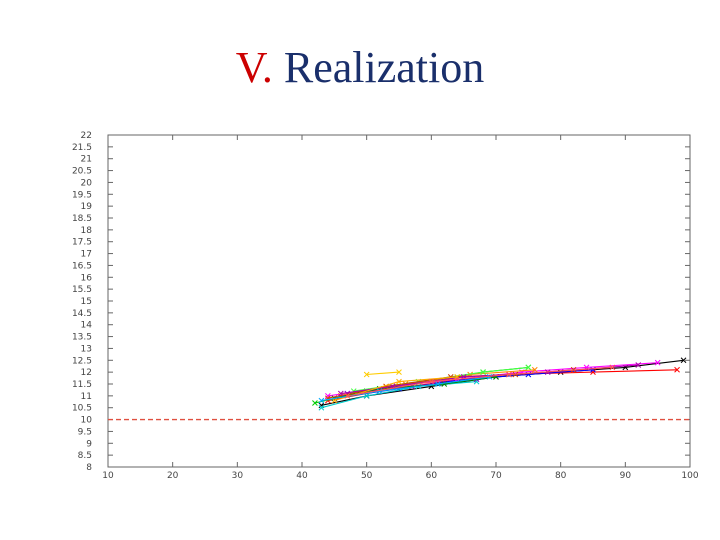  I want to click on y-tick-label: 17, so click(86, 255).